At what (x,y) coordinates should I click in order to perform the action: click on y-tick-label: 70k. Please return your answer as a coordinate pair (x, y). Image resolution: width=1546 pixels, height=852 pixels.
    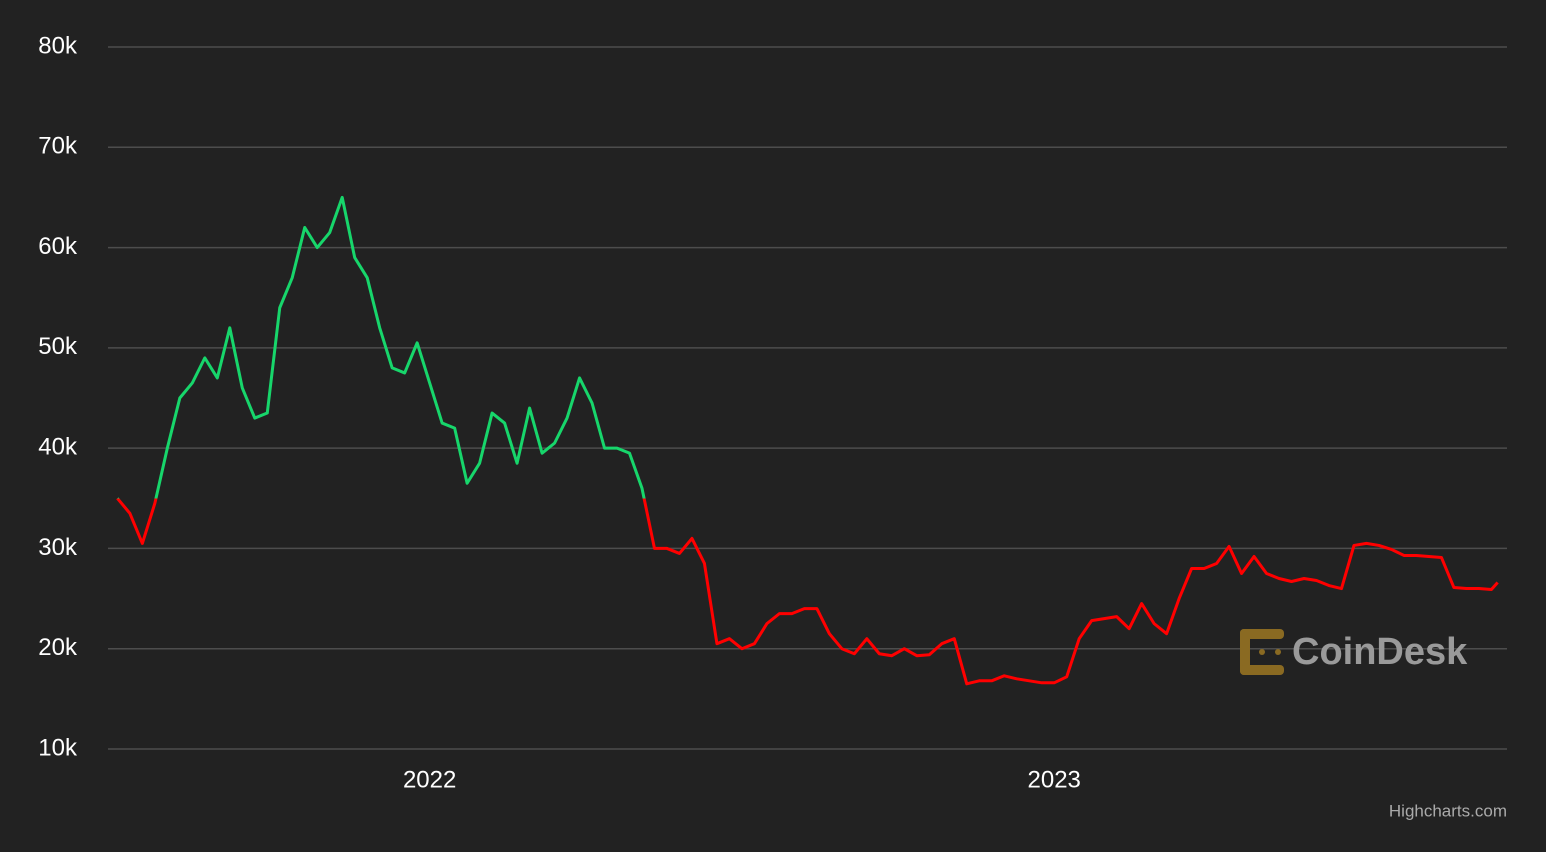
    Looking at the image, I should click on (58, 146).